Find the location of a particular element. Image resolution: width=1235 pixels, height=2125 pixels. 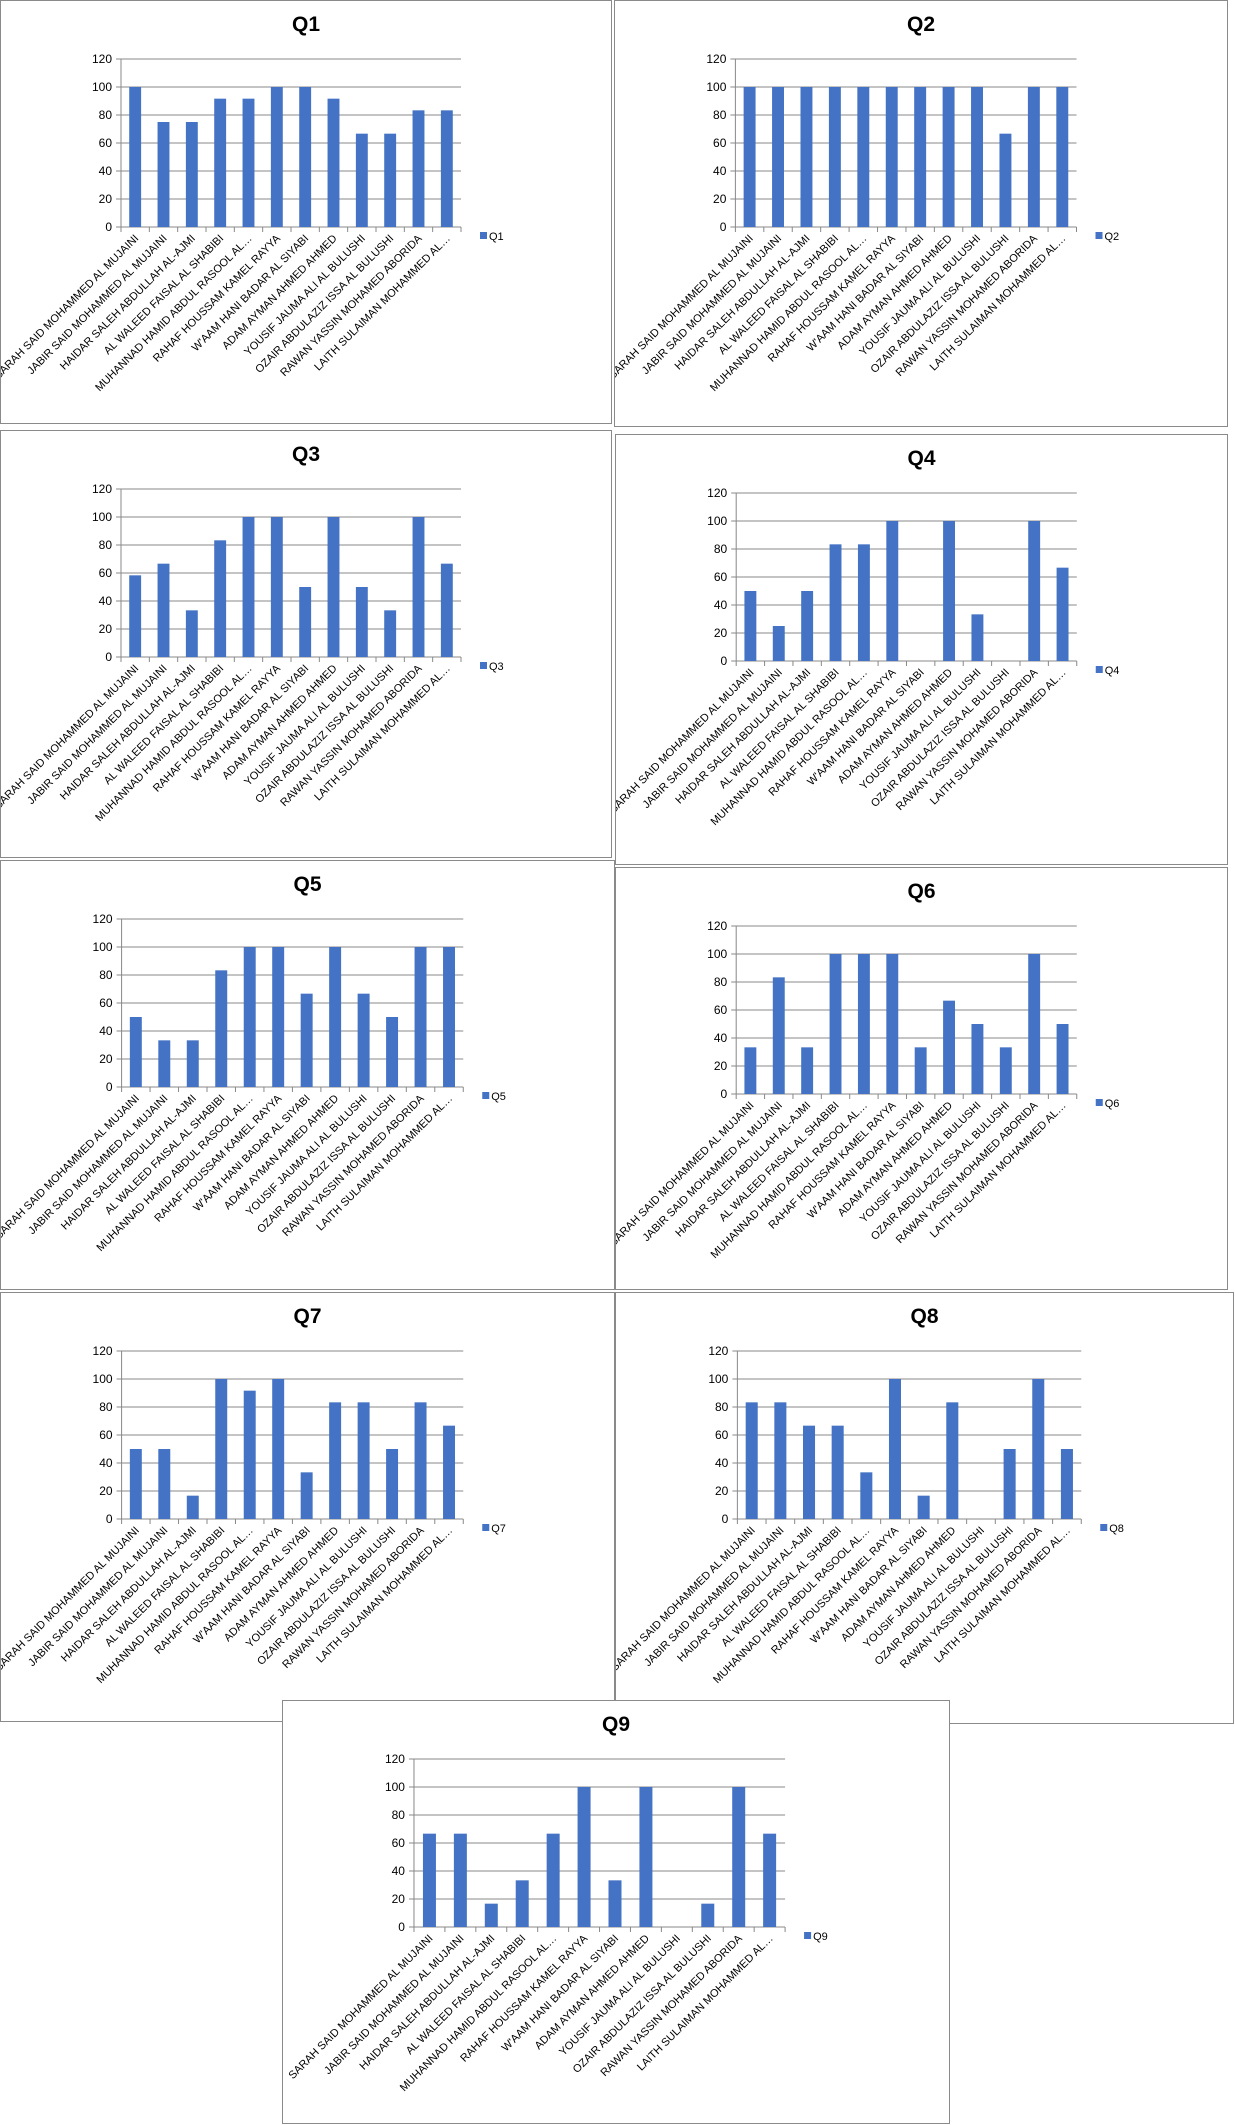

legend-label: Q6 is located at coordinates (1112, 1104).